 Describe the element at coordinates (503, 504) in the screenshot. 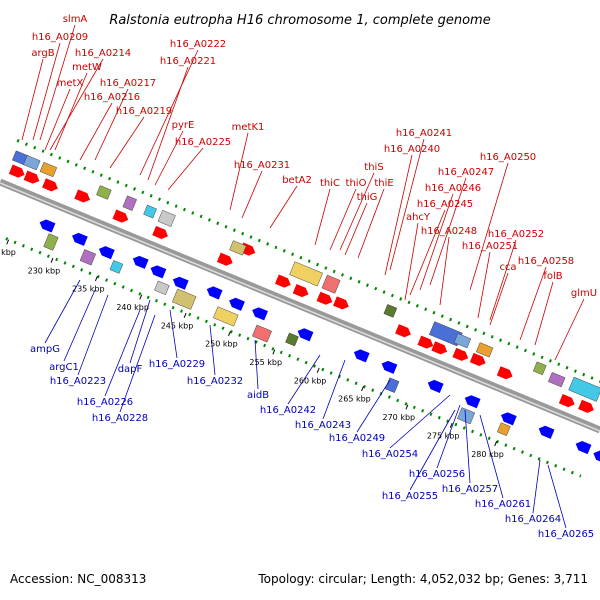

I see `reverse-gene-label: h16_A0261` at that location.